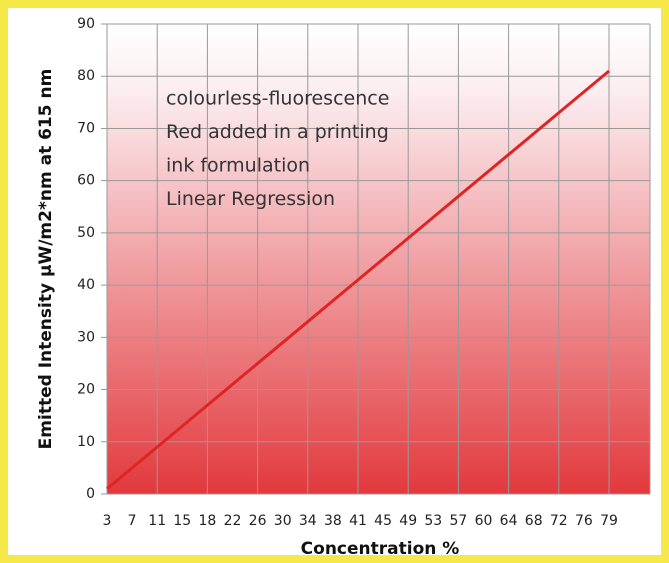 This screenshot has width=669, height=563. Describe the element at coordinates (86, 285) in the screenshot. I see `y-tick-label: 40` at that location.